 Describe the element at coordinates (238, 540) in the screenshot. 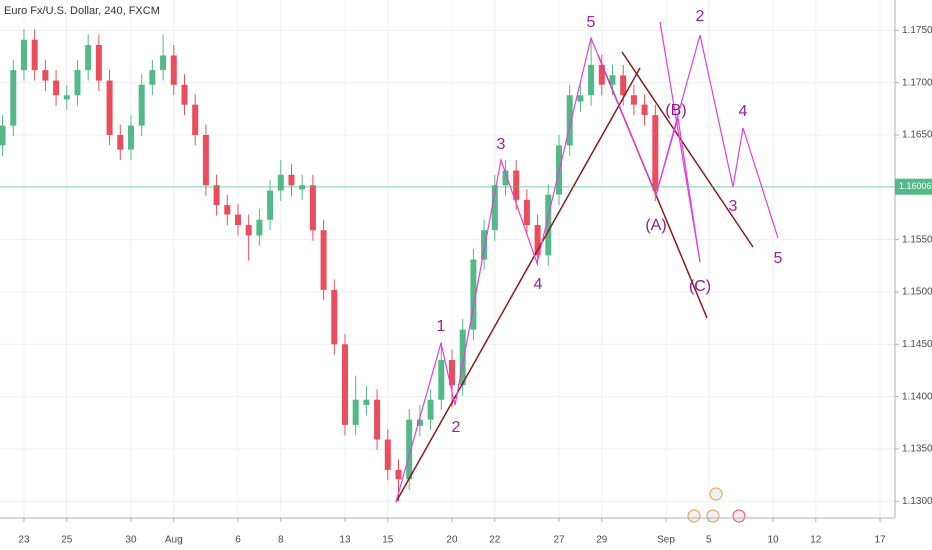

I see `x-tick-label: 6` at that location.